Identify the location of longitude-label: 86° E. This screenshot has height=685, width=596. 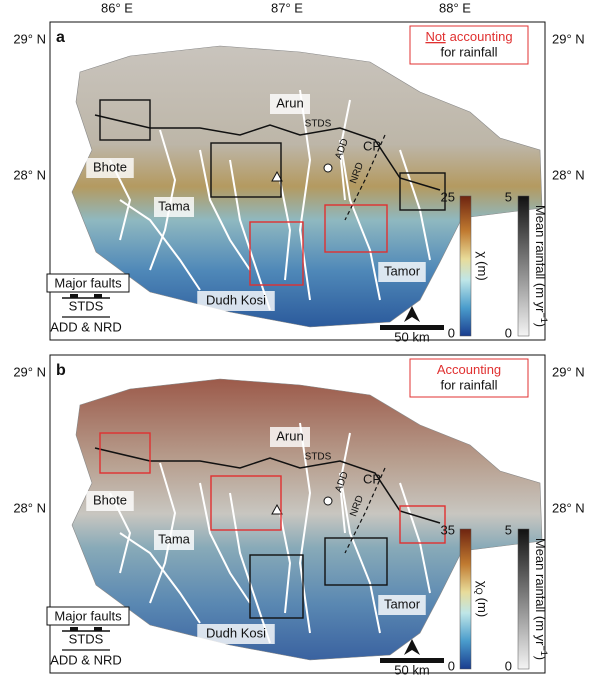
(117, 7).